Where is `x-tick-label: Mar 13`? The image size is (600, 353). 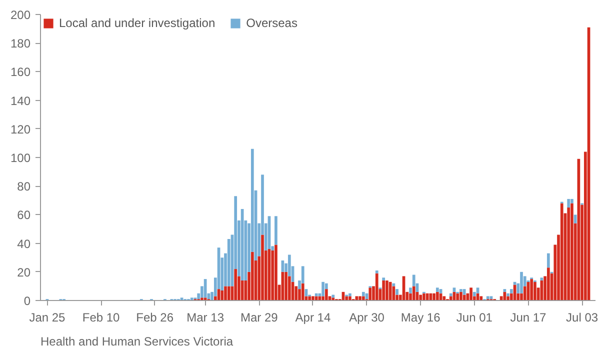 x-tick-label: Mar 13 is located at coordinates (205, 317).